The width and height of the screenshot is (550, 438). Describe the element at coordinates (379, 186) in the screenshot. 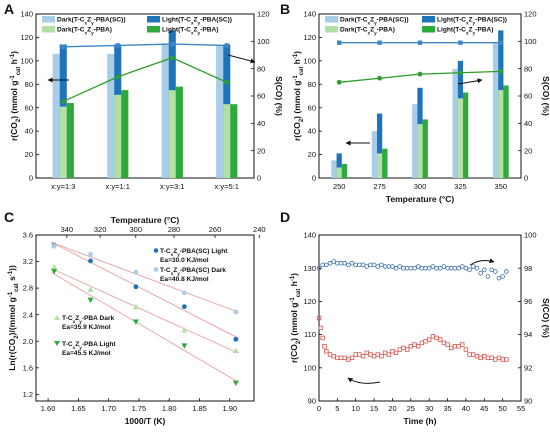

I see `b-x-tick-label: 275` at that location.